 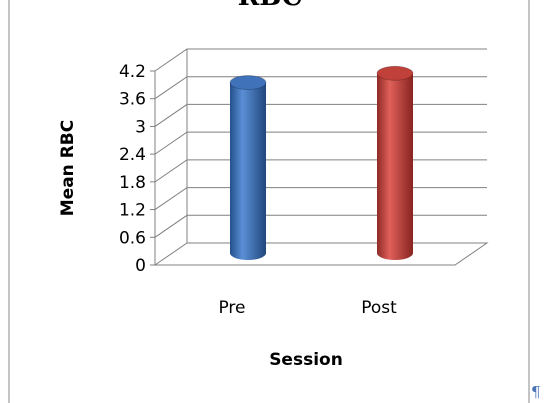 I want to click on y-tick-label: 0.6, so click(x=132, y=238).